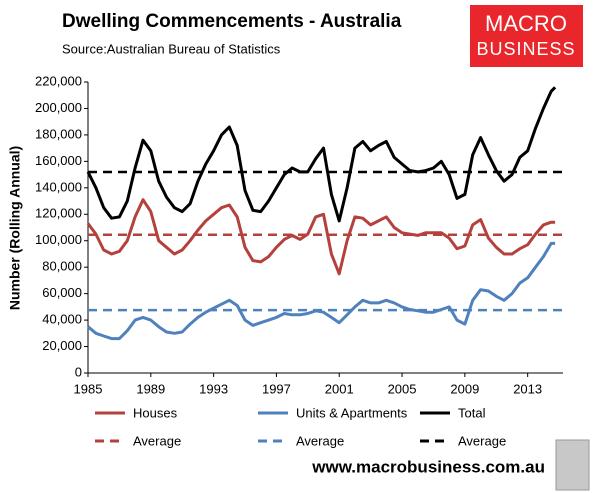 This screenshot has width=593, height=493. Describe the element at coordinates (472, 412) in the screenshot. I see `legend-label: Total` at that location.